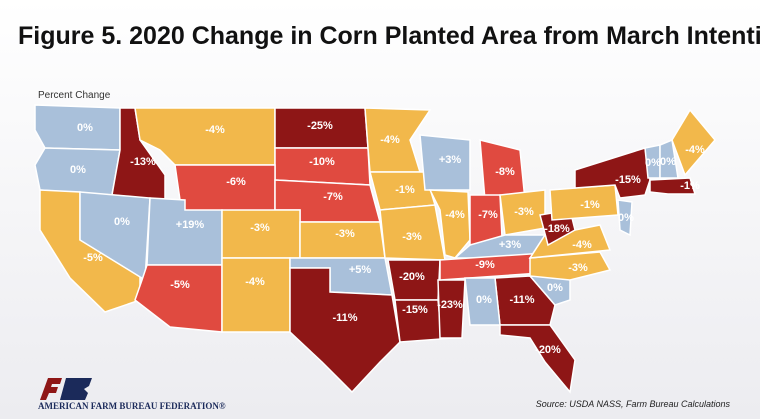 Image resolution: width=760 pixels, height=419 pixels. Describe the element at coordinates (505, 172) in the screenshot. I see `value-label: -8%` at that location.